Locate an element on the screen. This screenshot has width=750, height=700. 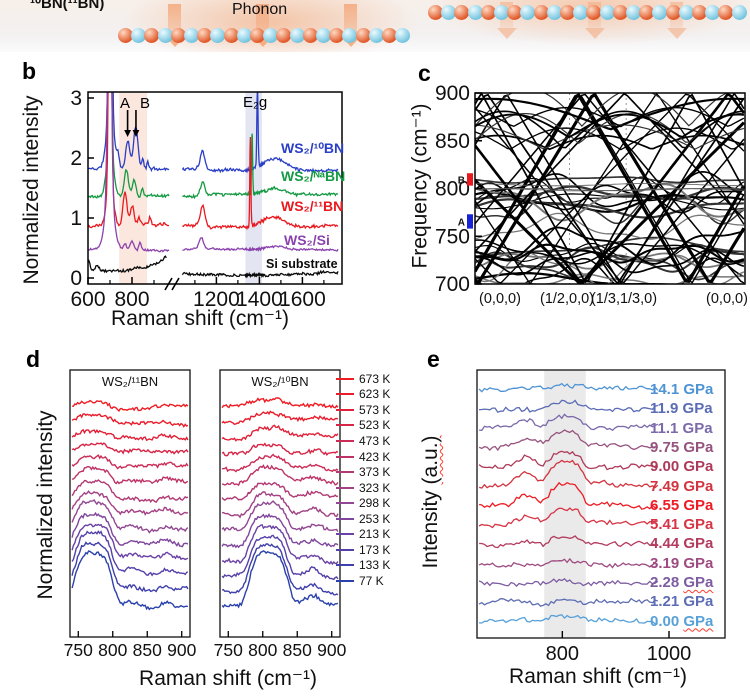
x-tick: 850 is located at coordinates (147, 650).